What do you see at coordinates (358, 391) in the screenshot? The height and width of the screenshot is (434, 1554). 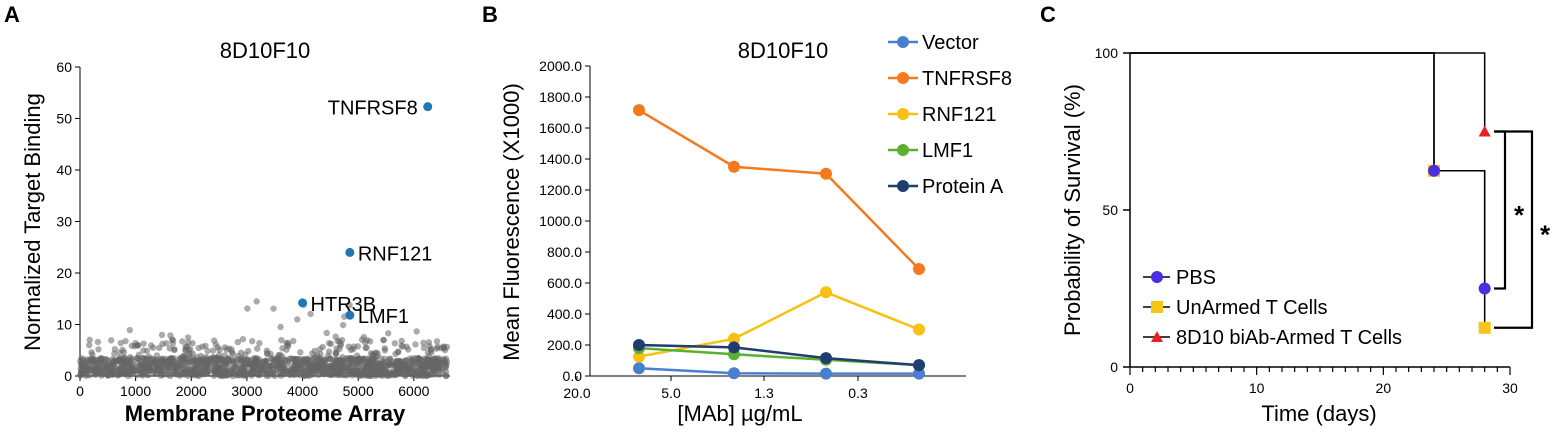 I see `x-tick-label: 5000` at bounding box center [358, 391].